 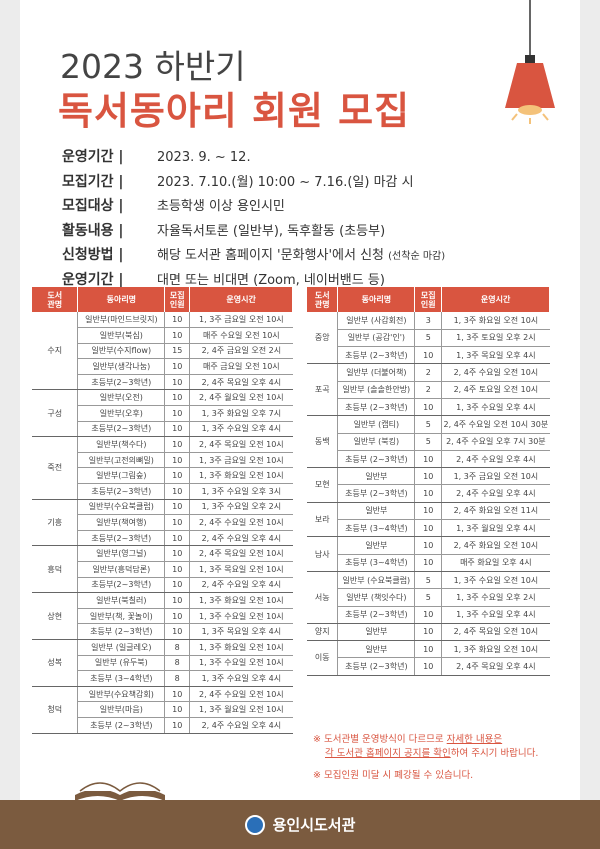 What do you see at coordinates (162, 491) in the screenshot?
I see `table-row: 초등부(2~3학년) 10 1, 3주 수요일 오후 3시` at bounding box center [162, 491].